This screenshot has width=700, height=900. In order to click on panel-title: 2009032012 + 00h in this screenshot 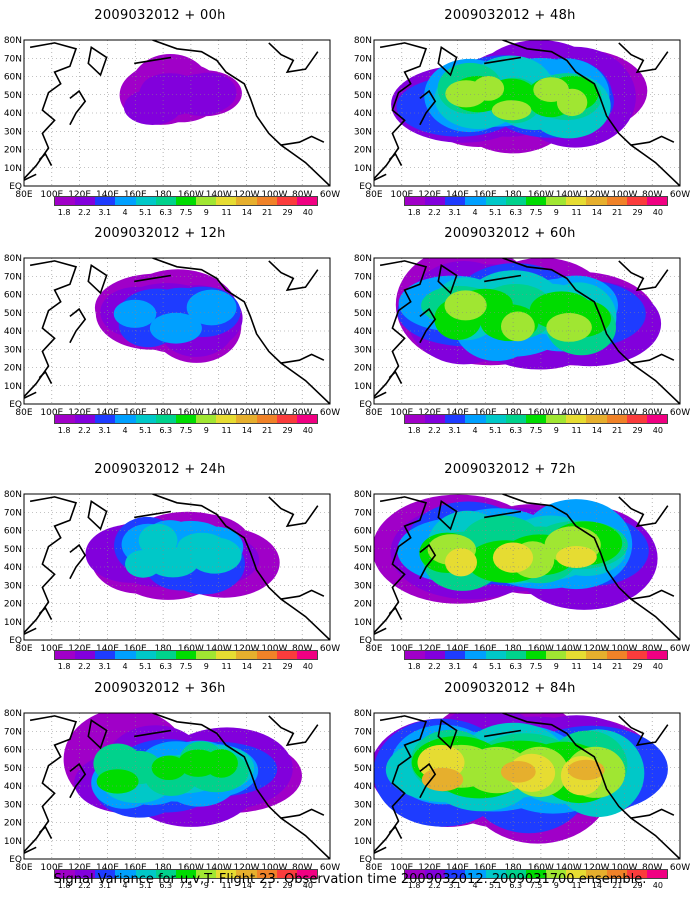, I will do `click(160, 15)`.